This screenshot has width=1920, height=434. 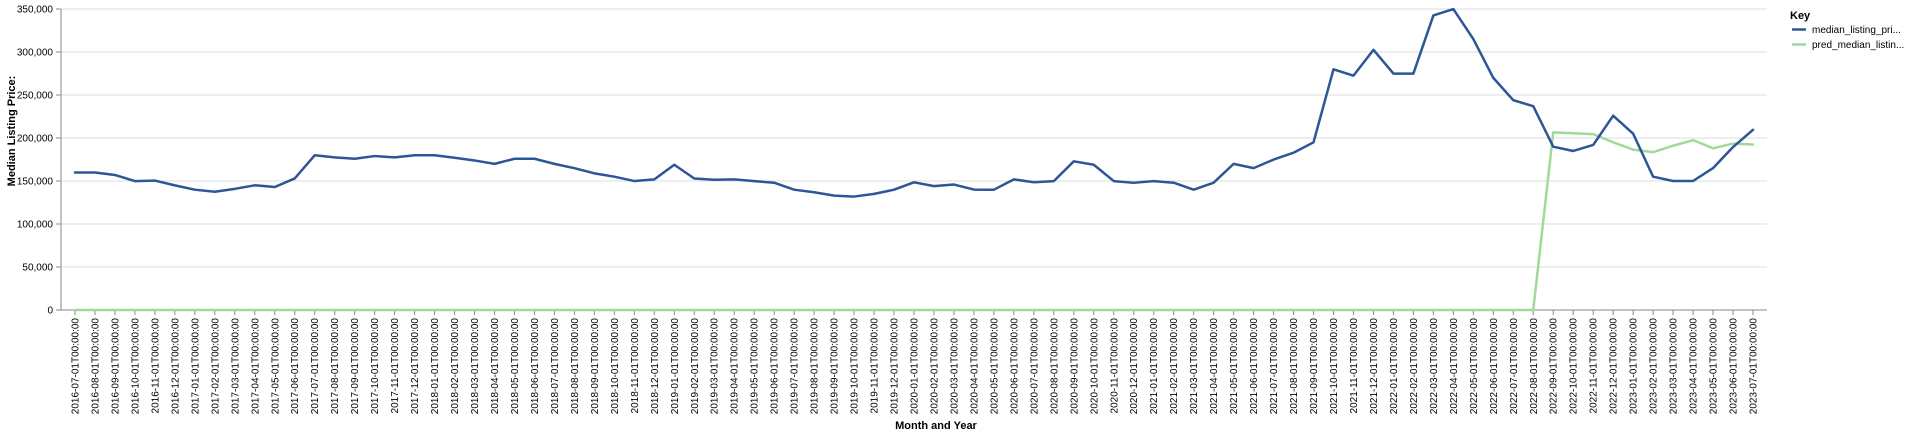 I want to click on y-tick-label: 150,000, so click(x=35, y=182).